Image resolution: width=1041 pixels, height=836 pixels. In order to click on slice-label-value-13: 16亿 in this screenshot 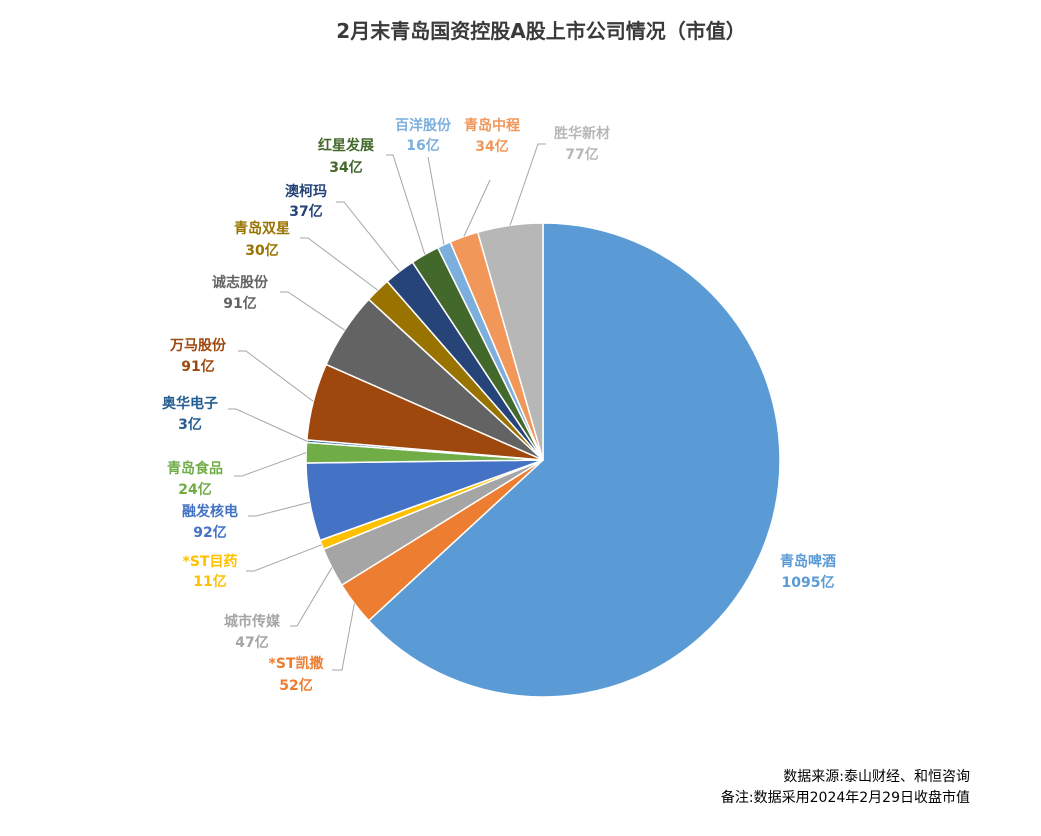, I will do `click(422, 145)`.